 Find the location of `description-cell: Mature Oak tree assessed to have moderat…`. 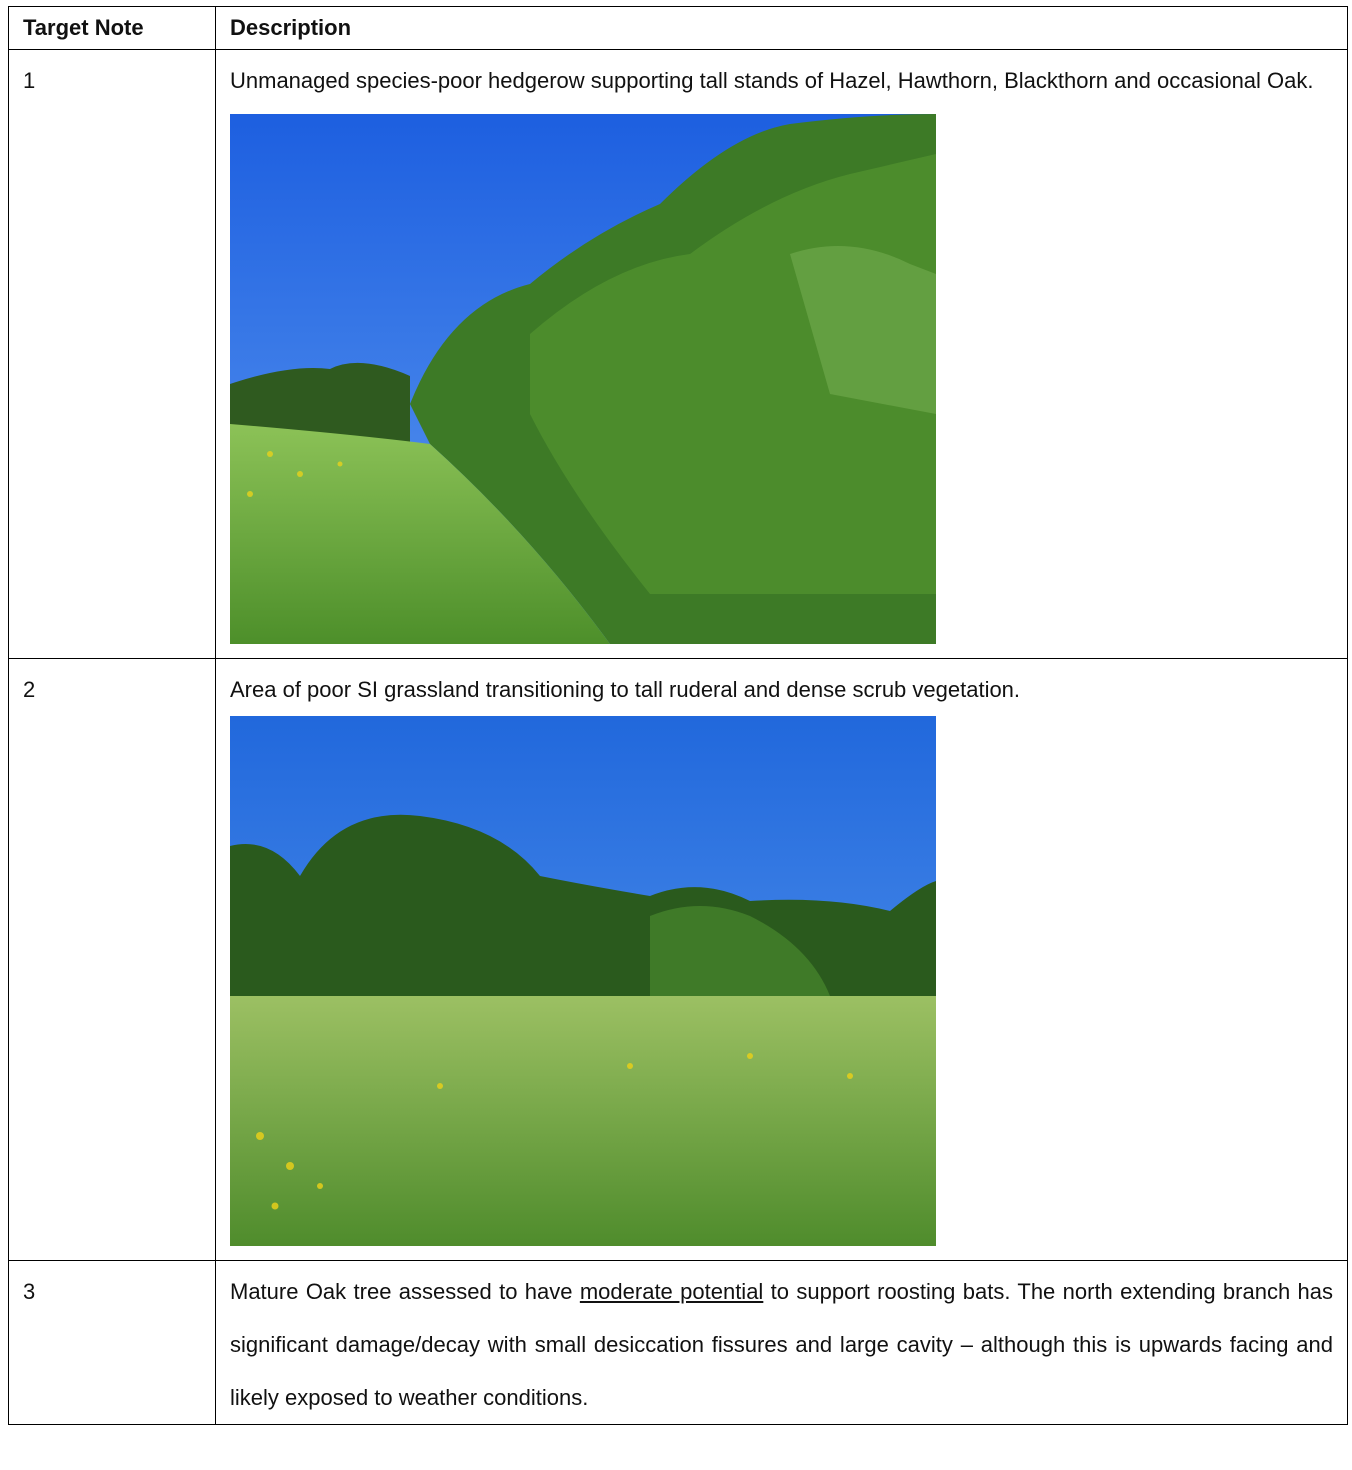

description-cell: Mature Oak tree assessed to have moderat… is located at coordinates (781, 1342).